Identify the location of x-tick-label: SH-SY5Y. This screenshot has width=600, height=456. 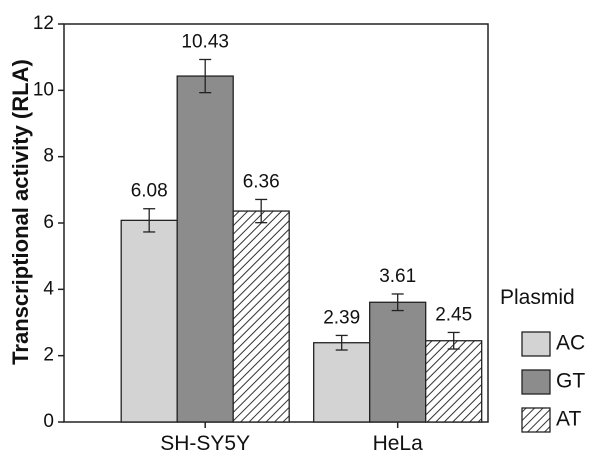
(205, 443).